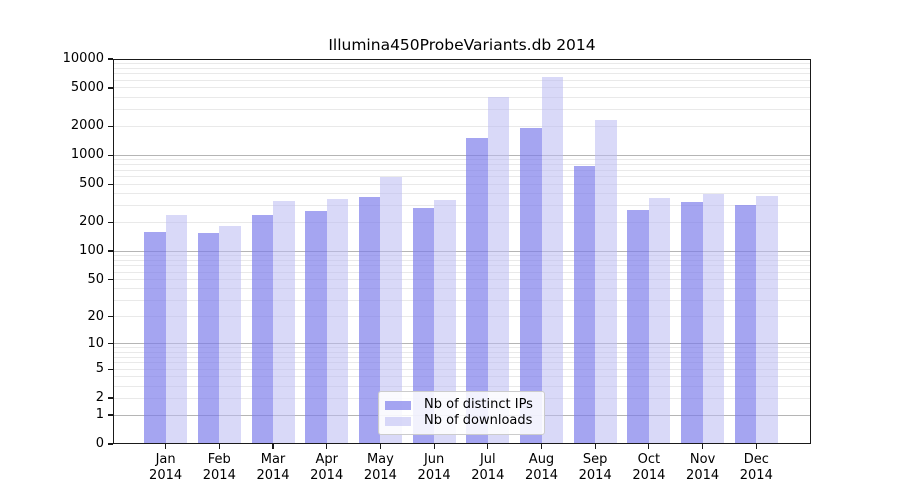 Image resolution: width=900 pixels, height=500 pixels. What do you see at coordinates (95, 316) in the screenshot?
I see `y-tick-label-20: 20` at bounding box center [95, 316].